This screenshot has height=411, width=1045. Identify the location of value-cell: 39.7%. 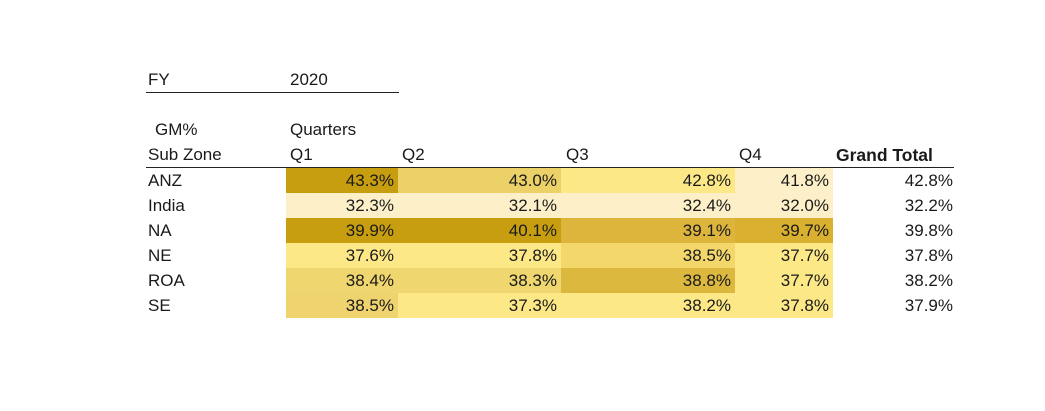
(784, 230).